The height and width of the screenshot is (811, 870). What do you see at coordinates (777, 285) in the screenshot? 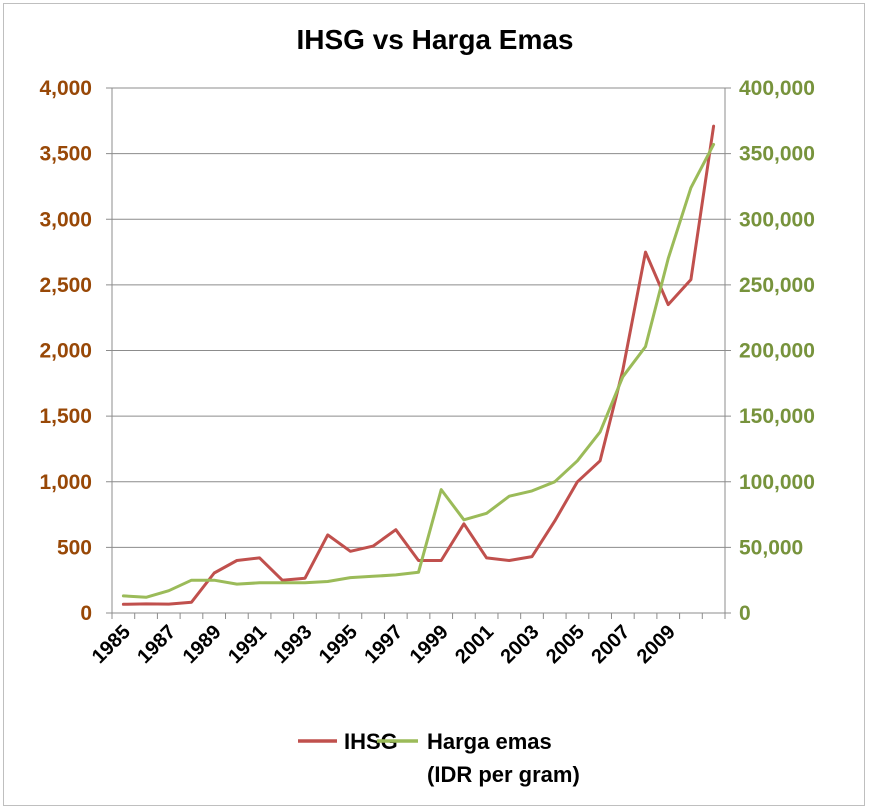
I see `y-right-tick-label: 250,000` at bounding box center [777, 285].